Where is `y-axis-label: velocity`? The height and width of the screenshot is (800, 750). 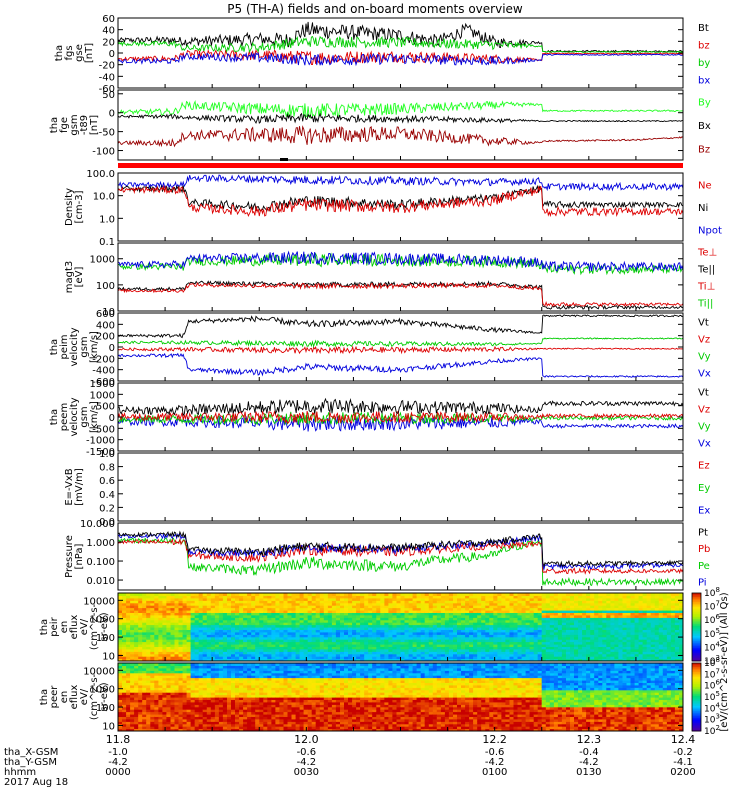
y-axis-label: velocity is located at coordinates (74, 346).